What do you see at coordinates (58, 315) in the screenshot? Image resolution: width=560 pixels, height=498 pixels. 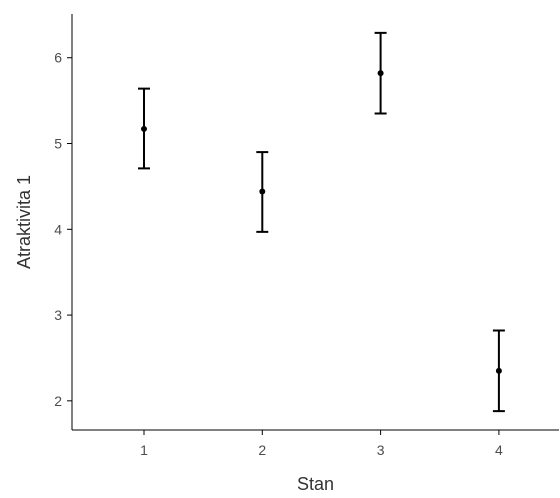 I see `y-tick-label: 3` at bounding box center [58, 315].